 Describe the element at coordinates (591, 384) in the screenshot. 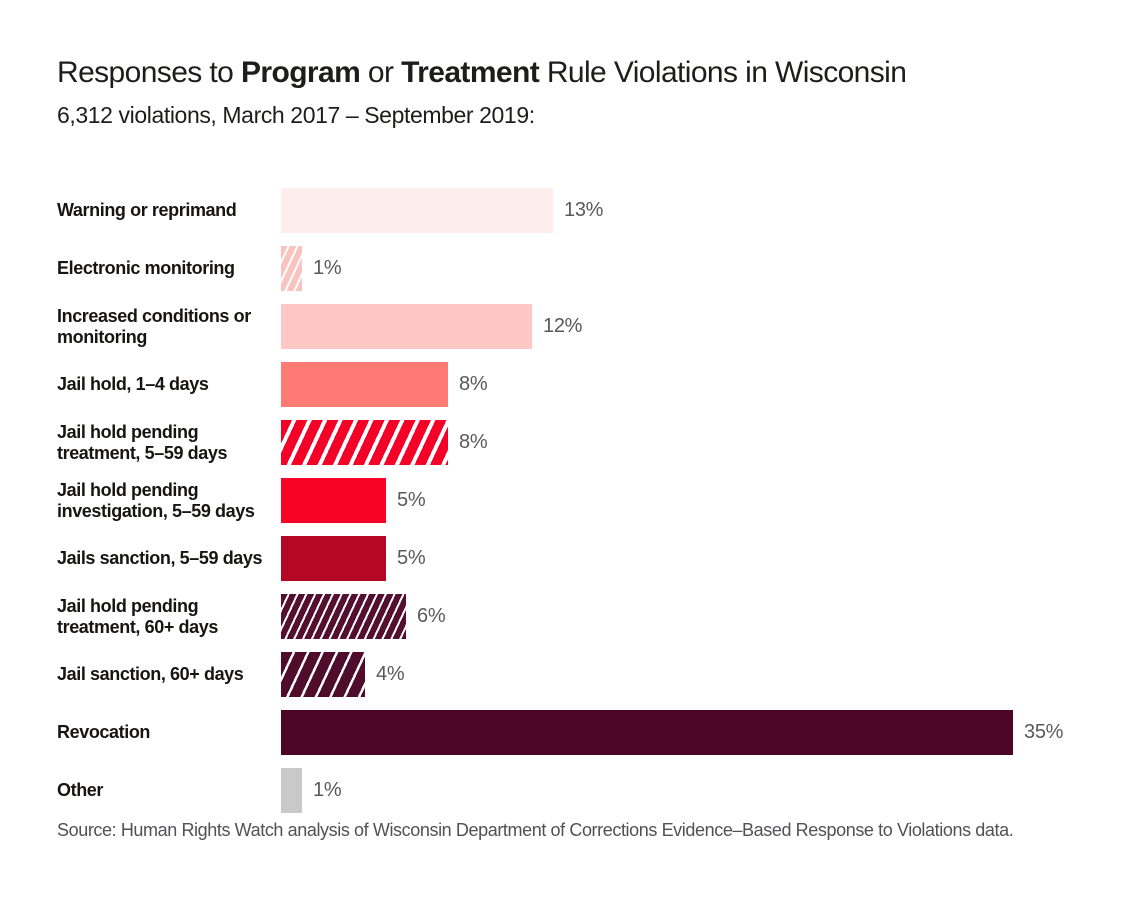

I see `chart-row: Jail hold, 1–4 days 8%` at that location.